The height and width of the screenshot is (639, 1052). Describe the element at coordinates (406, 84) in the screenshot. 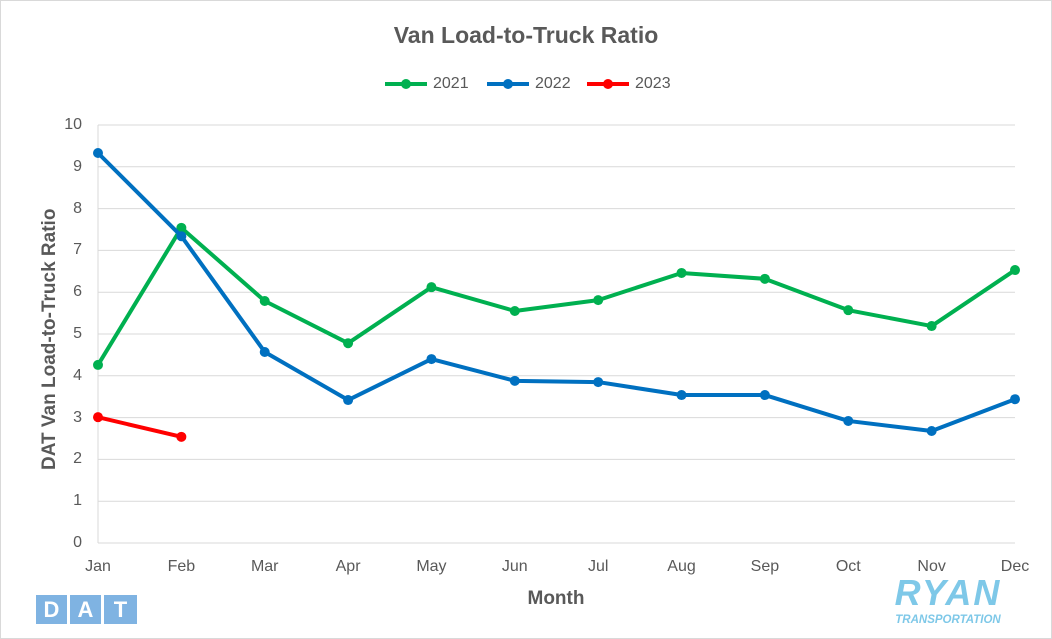

I see `legend-marker-2021` at that location.